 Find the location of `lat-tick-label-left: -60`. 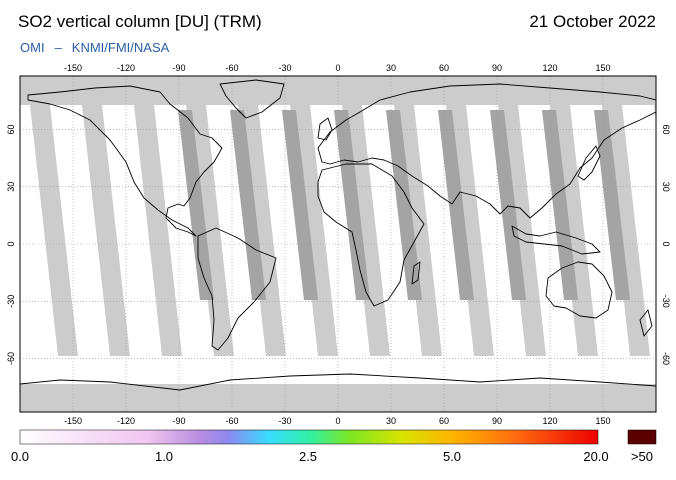

lat-tick-label-left: -60 is located at coordinates (11, 358).